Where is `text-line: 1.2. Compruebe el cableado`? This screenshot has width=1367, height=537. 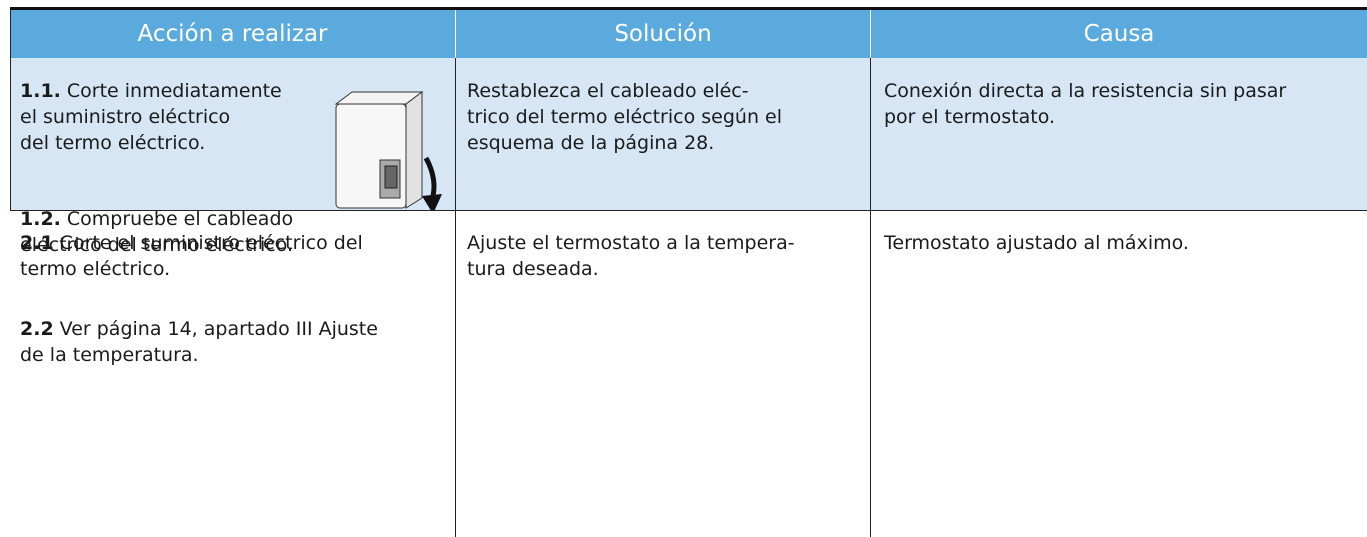 text-line: 1.2. Compruebe el cableado is located at coordinates (180, 219).